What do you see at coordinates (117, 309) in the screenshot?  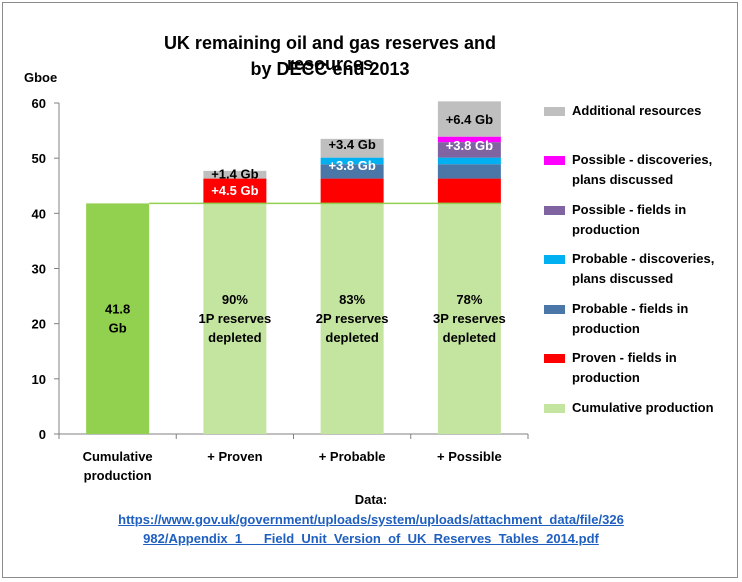 I see `data-label: 41.8` at bounding box center [117, 309].